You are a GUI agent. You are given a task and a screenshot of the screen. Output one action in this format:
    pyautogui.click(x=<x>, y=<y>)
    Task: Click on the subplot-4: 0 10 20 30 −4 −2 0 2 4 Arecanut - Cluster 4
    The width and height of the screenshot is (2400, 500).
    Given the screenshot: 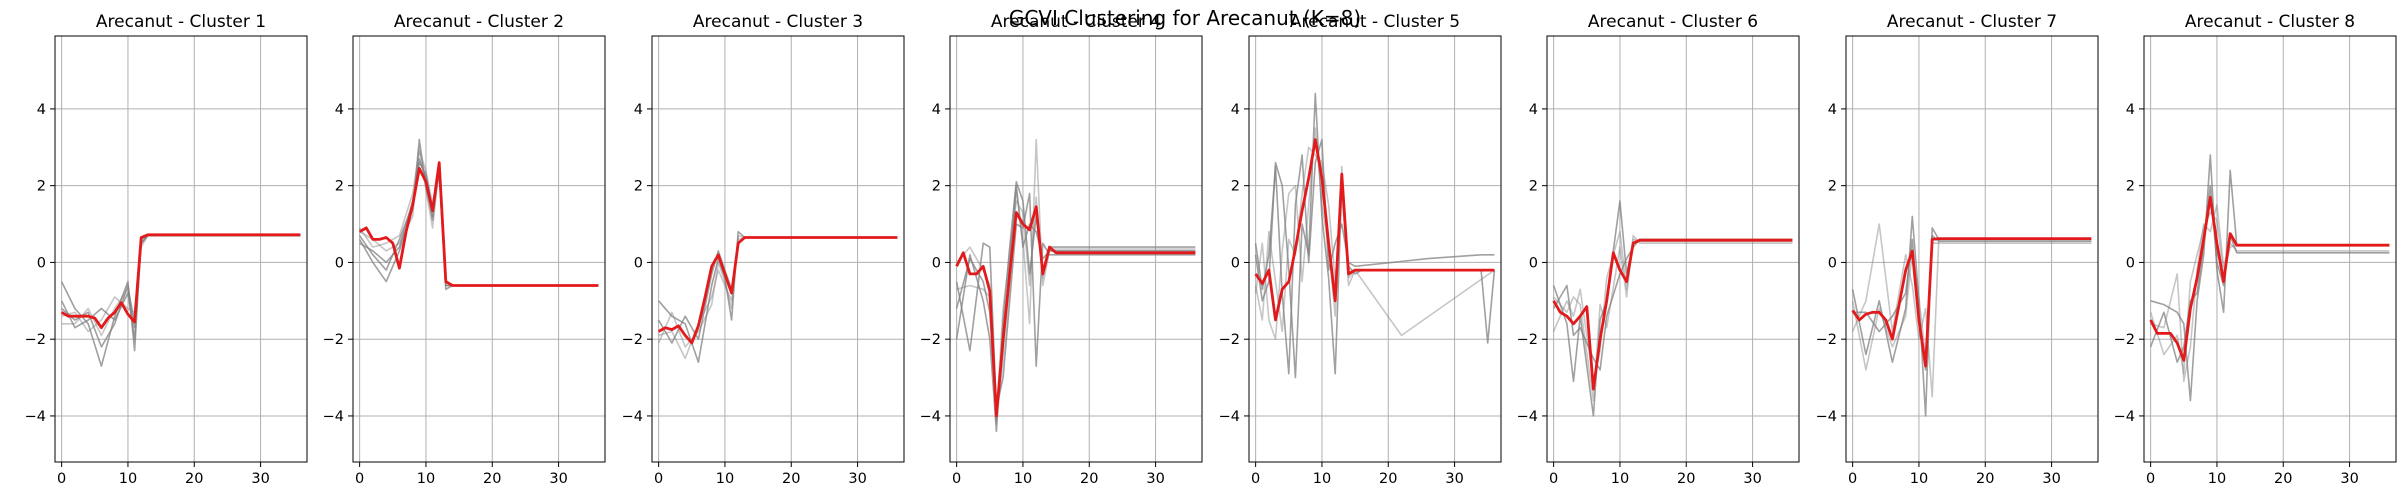 What is the action you would take?
    pyautogui.click(x=1061, y=249)
    